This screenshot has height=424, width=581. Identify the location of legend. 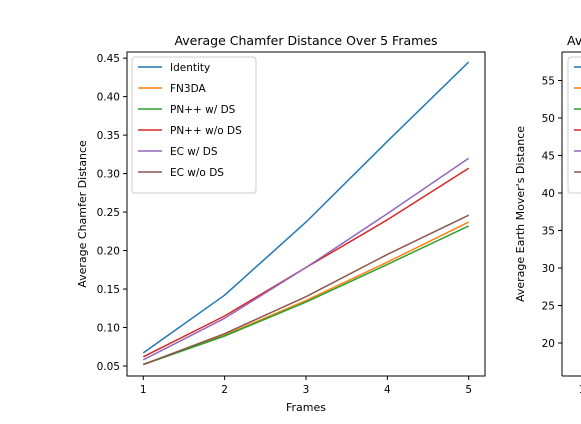
(574, 125).